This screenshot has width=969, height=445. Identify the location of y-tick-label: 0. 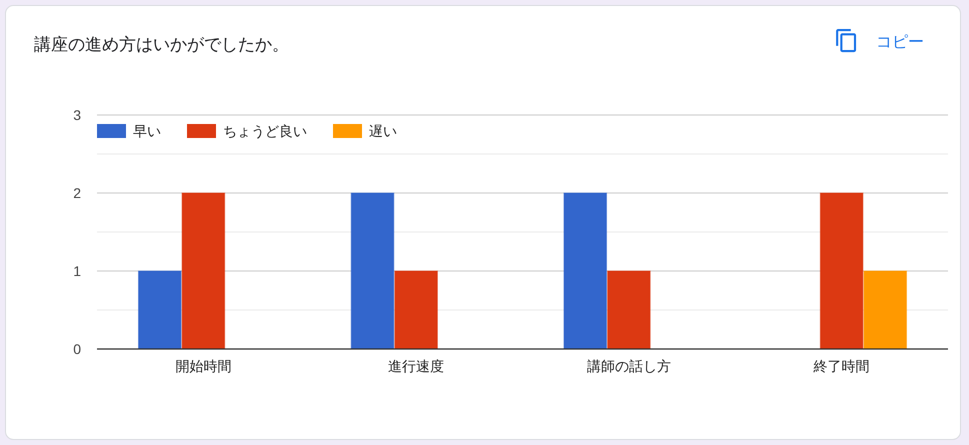
(77, 349).